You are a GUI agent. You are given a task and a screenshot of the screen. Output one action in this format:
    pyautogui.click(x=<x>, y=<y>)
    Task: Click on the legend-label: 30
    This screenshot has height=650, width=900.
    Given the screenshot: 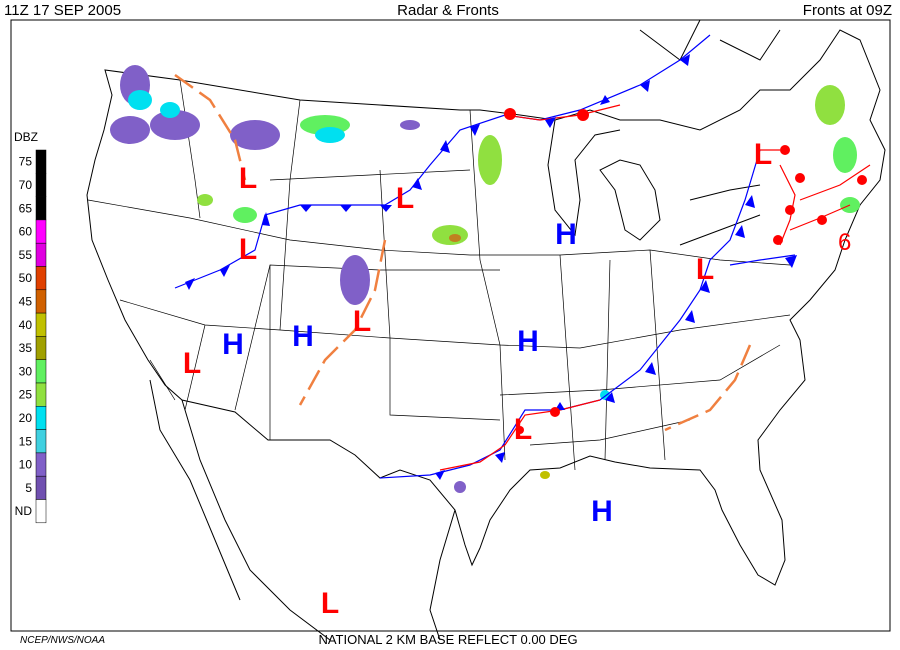 What is the action you would take?
    pyautogui.click(x=26, y=371)
    